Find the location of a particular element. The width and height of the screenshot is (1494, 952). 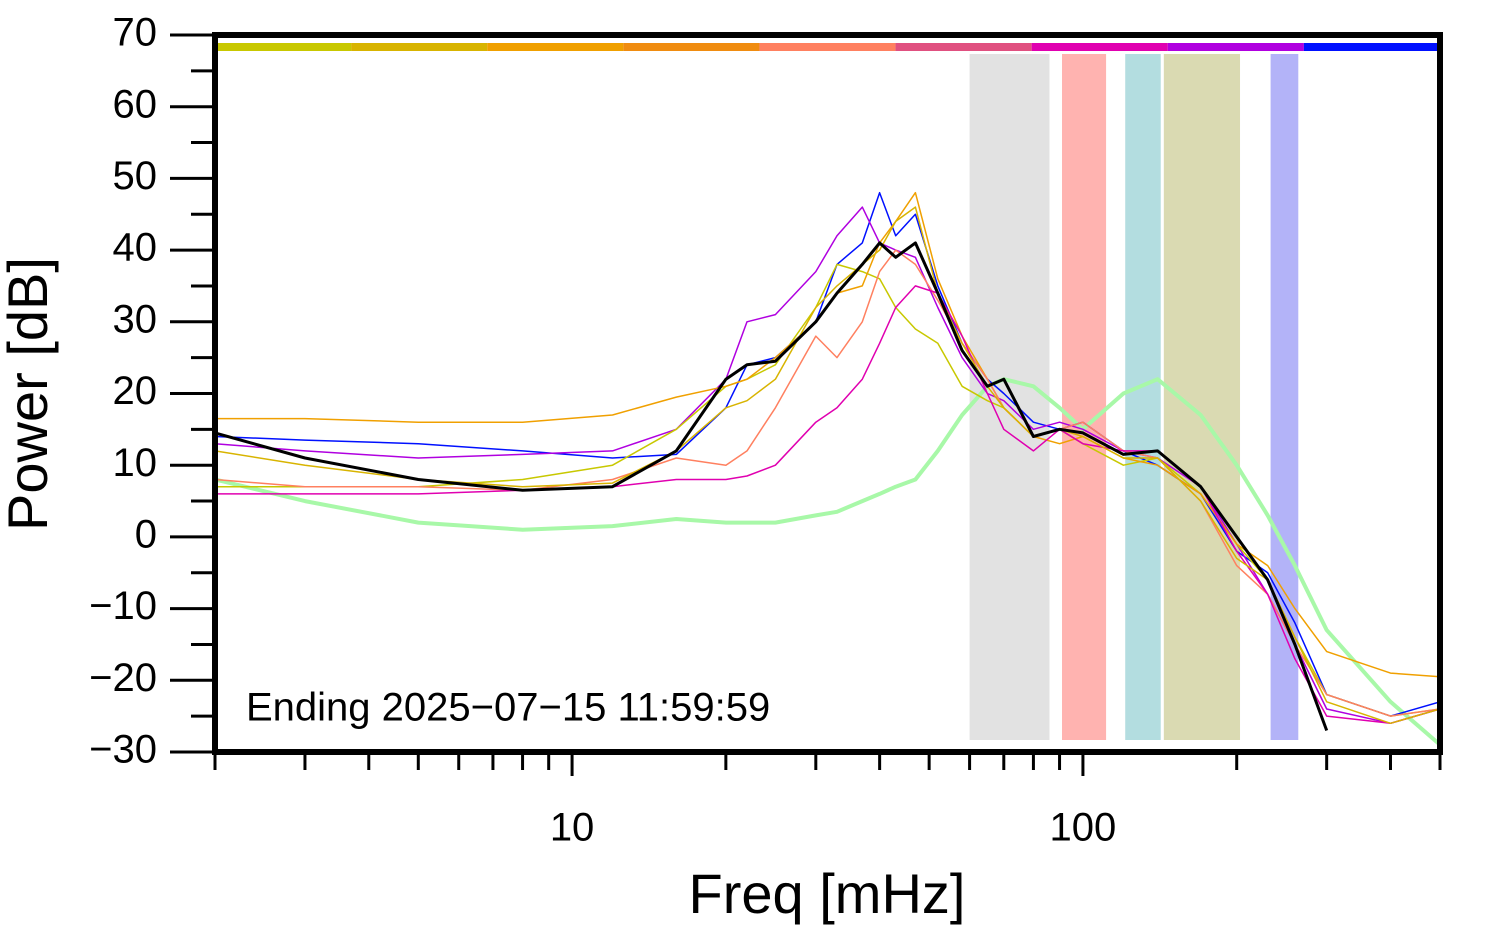

annotation: Ending 2025−07−15 11:59:59 is located at coordinates (508, 708).